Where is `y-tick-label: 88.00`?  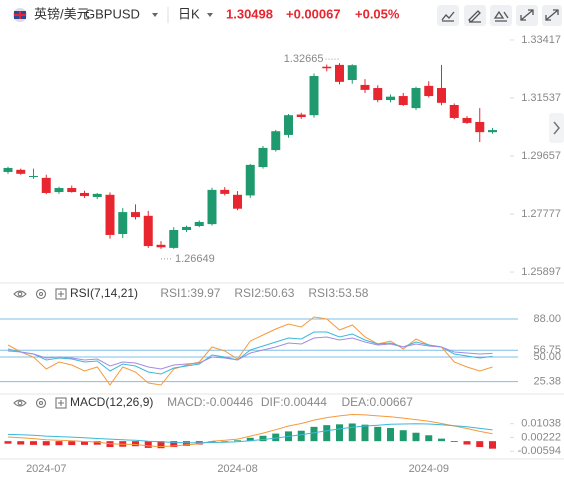
y-tick-label: 88.00 is located at coordinates (547, 319).